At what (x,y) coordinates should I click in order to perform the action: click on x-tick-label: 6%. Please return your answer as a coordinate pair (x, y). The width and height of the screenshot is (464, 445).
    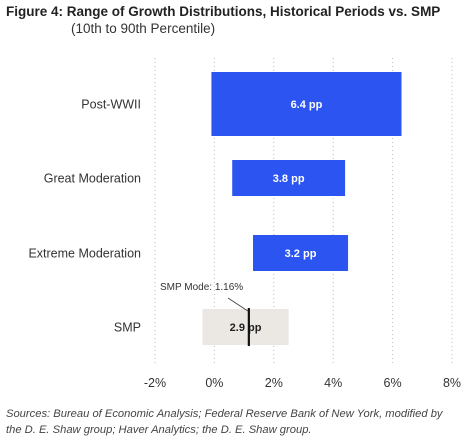
    Looking at the image, I should click on (393, 383).